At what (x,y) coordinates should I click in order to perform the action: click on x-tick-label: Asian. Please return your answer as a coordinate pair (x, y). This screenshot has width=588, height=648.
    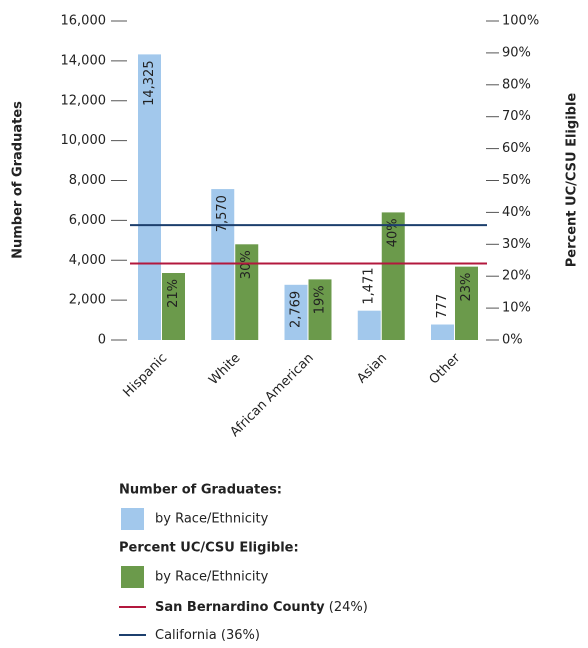
    Looking at the image, I should click on (372, 369).